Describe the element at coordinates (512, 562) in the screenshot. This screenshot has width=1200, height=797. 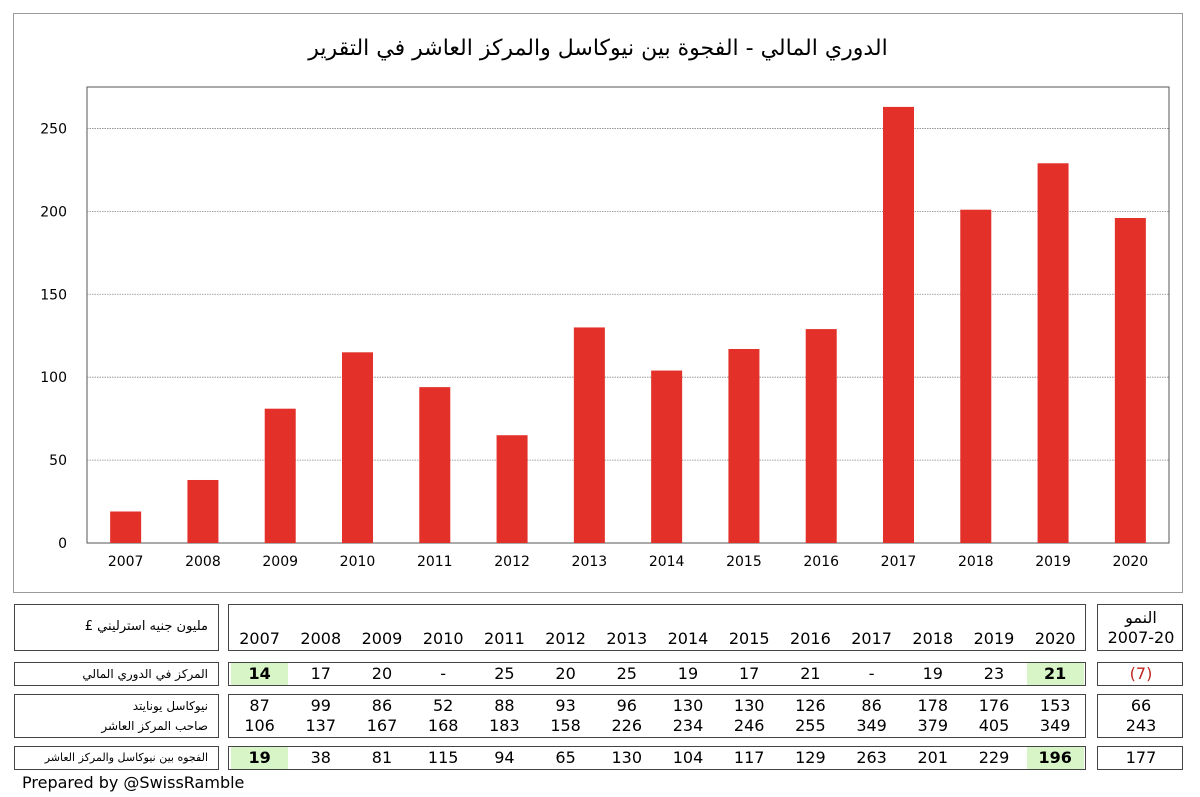
I see `x-tick-label: 2012` at that location.